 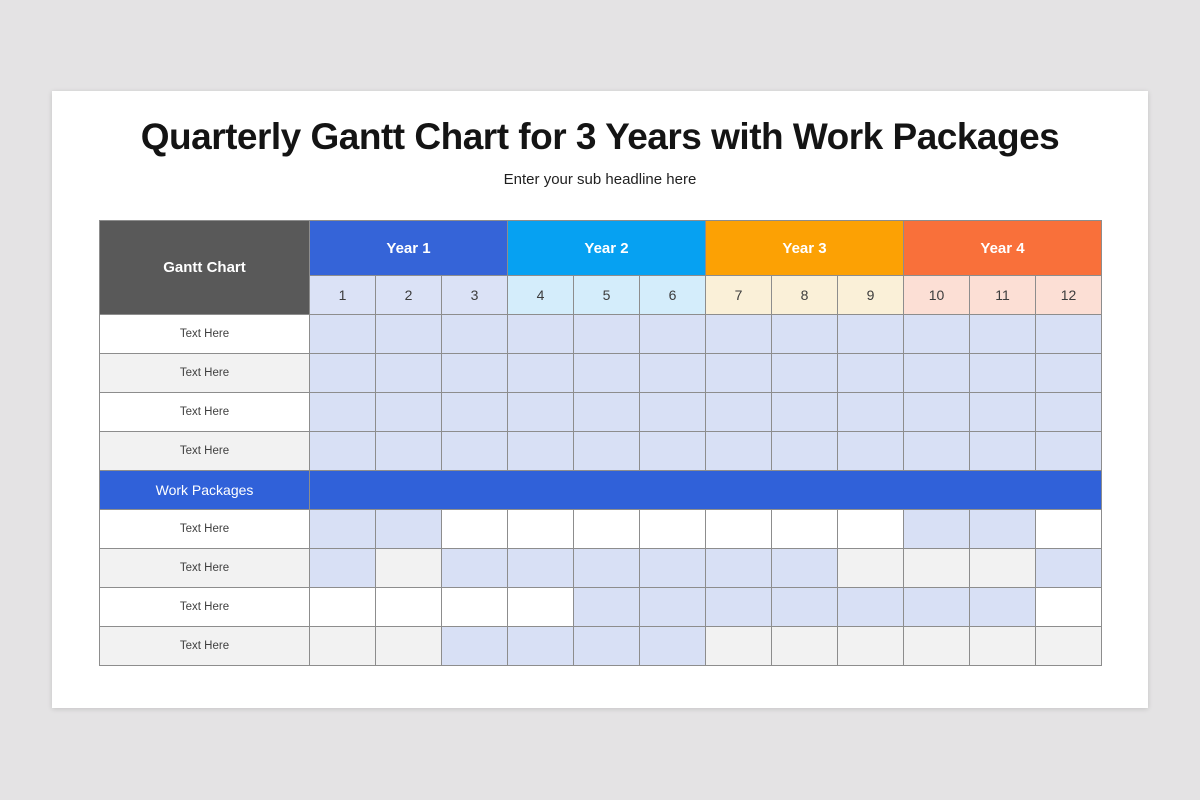 What do you see at coordinates (606, 248) in the screenshot?
I see `year-header-cell: Year 2` at bounding box center [606, 248].